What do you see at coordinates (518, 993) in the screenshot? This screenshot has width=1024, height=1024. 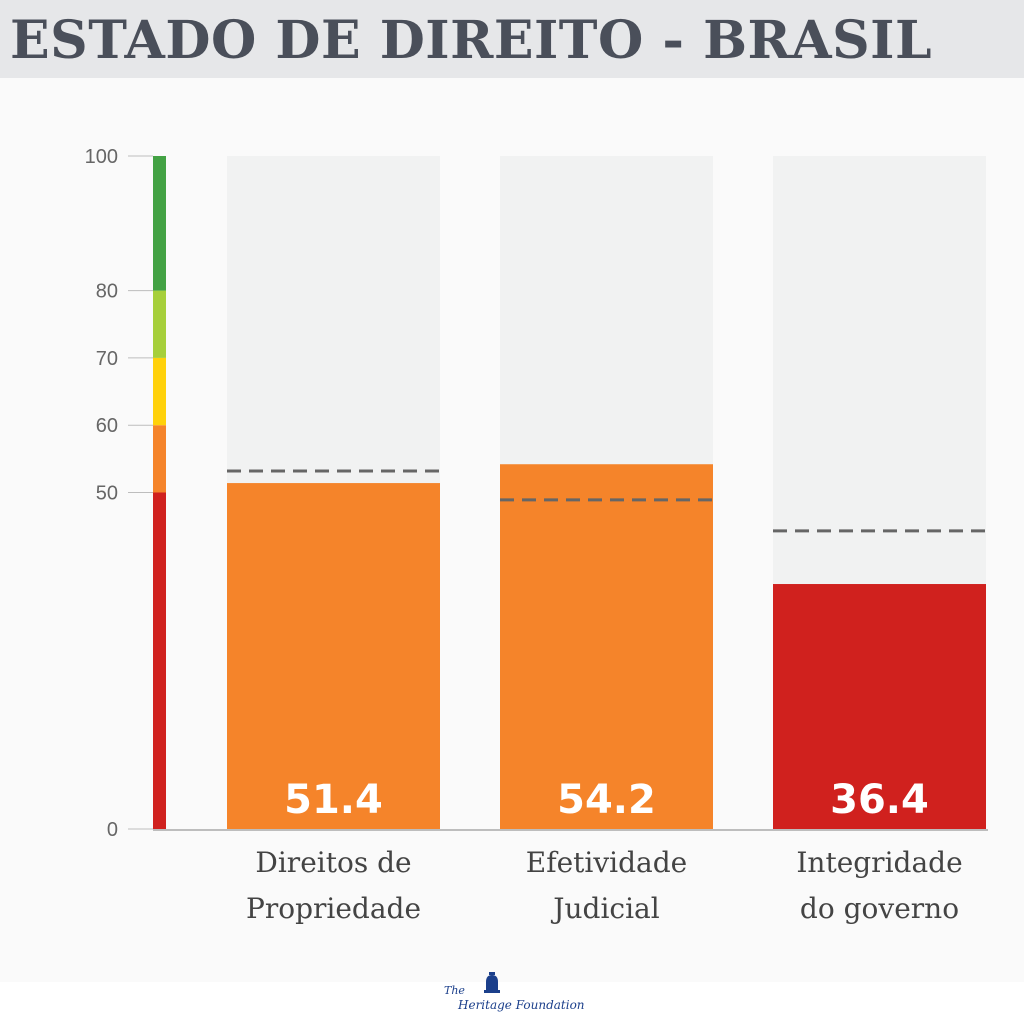 I see `heritage-foundation-logo: The Heritage Foundation` at bounding box center [518, 993].